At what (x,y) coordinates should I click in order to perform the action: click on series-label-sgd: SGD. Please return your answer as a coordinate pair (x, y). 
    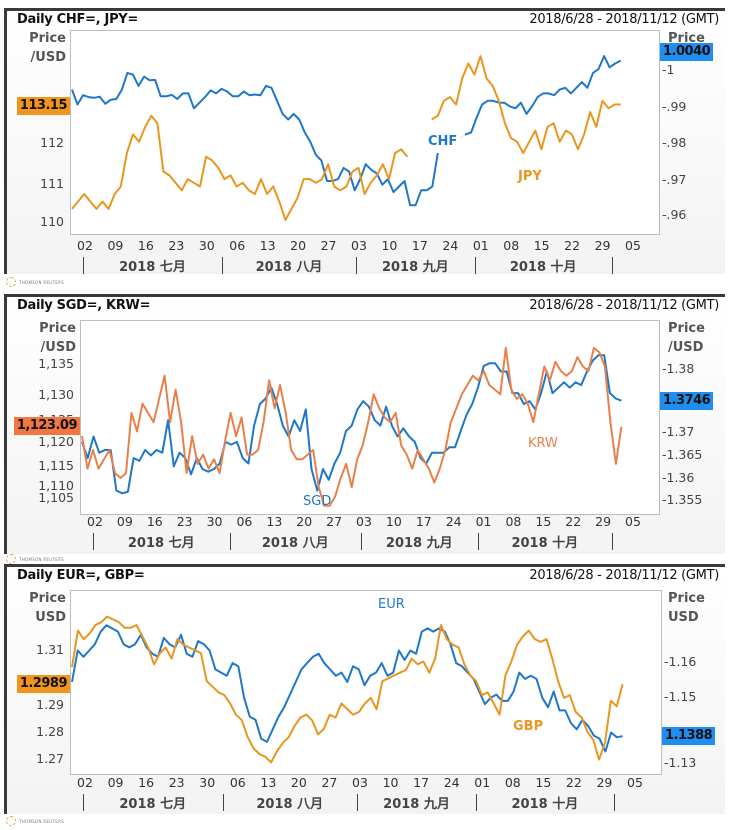
    Looking at the image, I should click on (317, 501).